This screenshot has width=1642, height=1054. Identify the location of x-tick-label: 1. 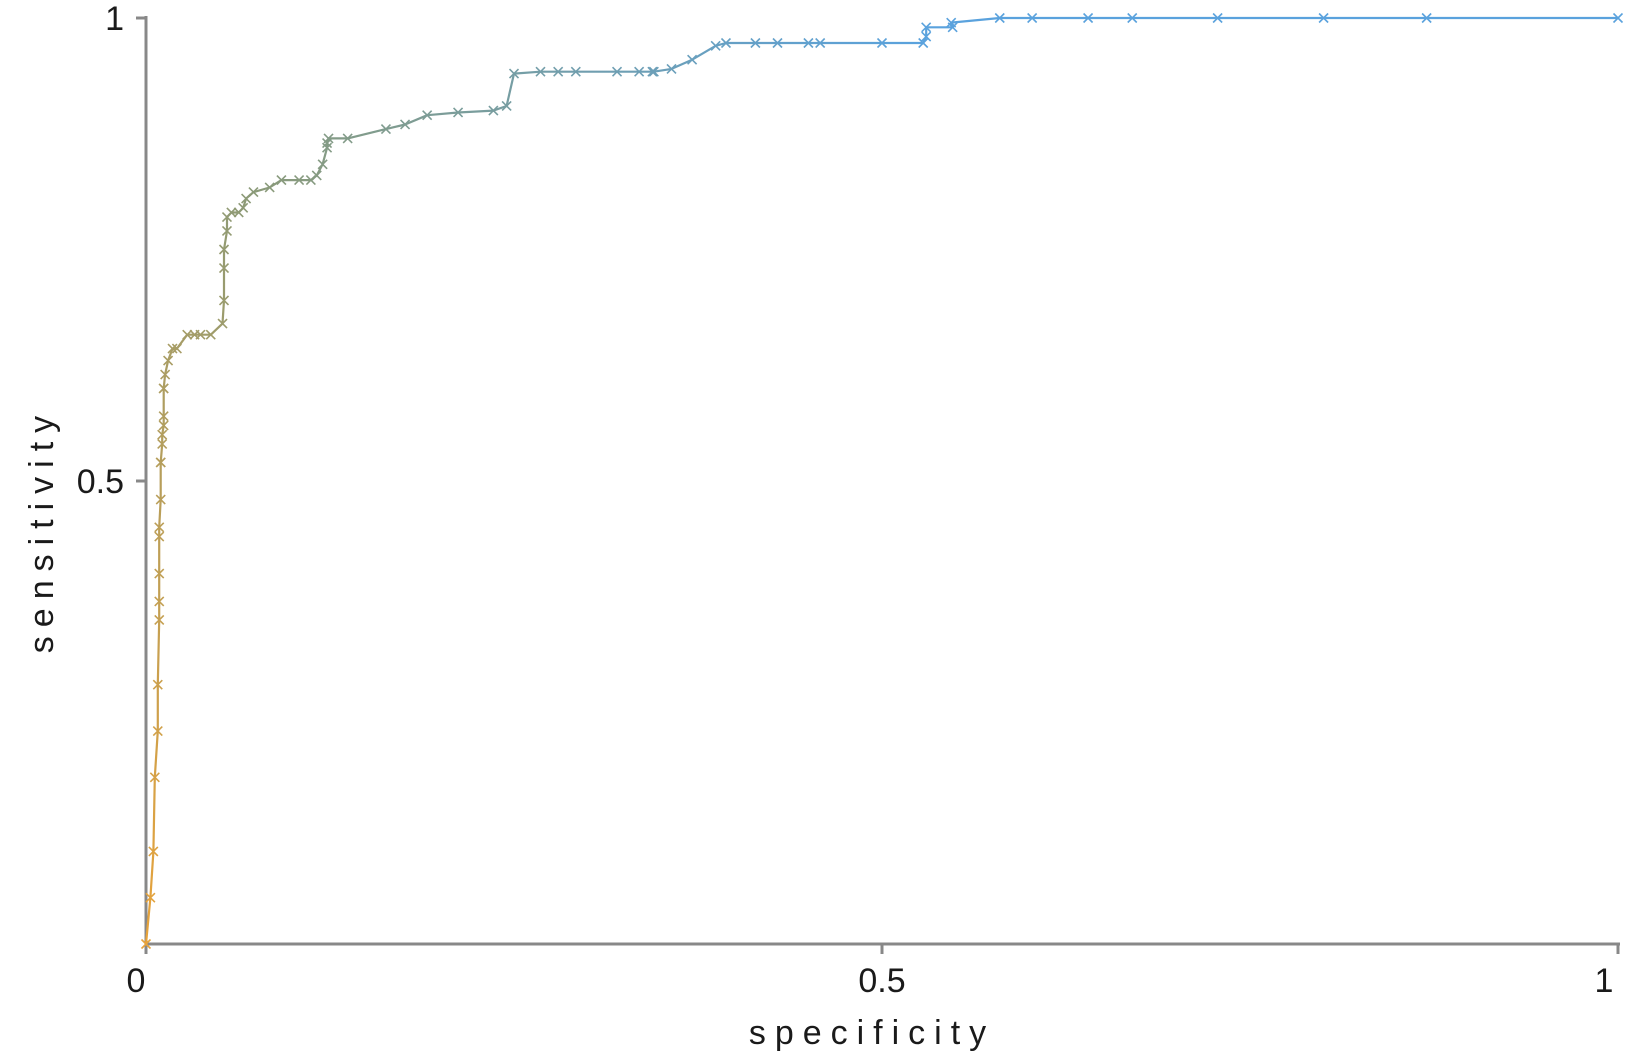
(1604, 981).